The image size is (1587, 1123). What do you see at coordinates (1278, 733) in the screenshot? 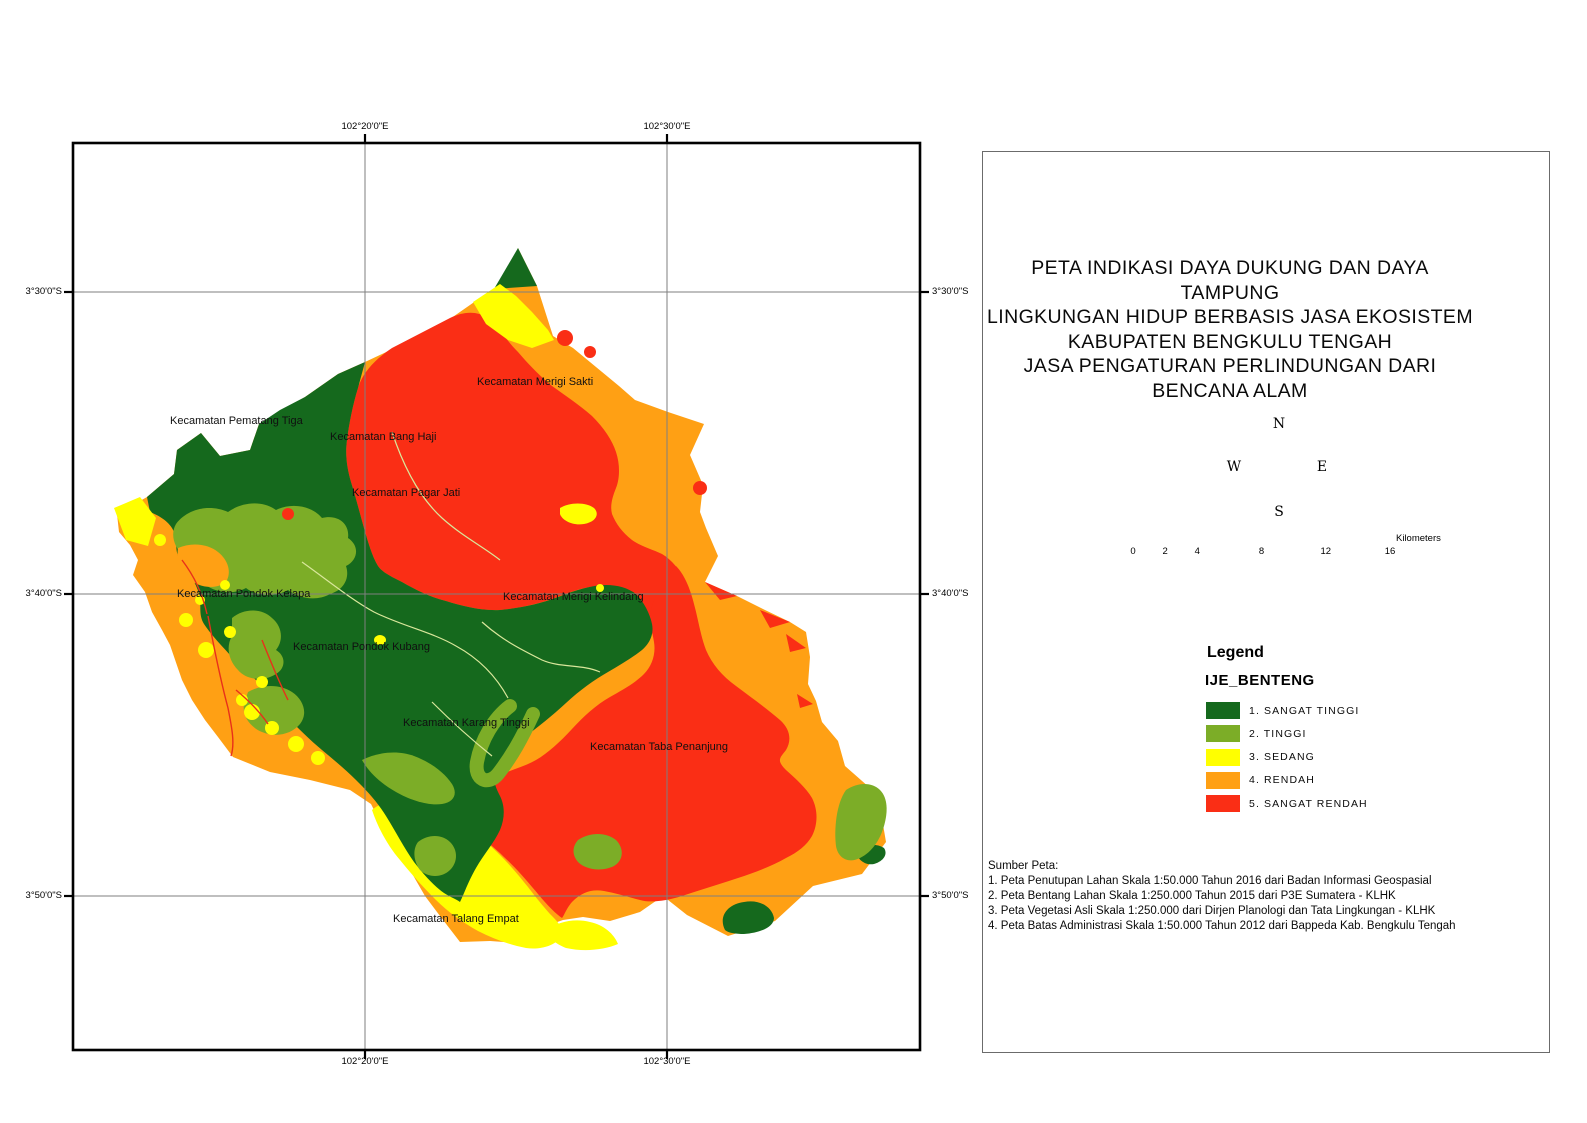
I see `legend-item-label: 2. TINGGI` at bounding box center [1278, 733].